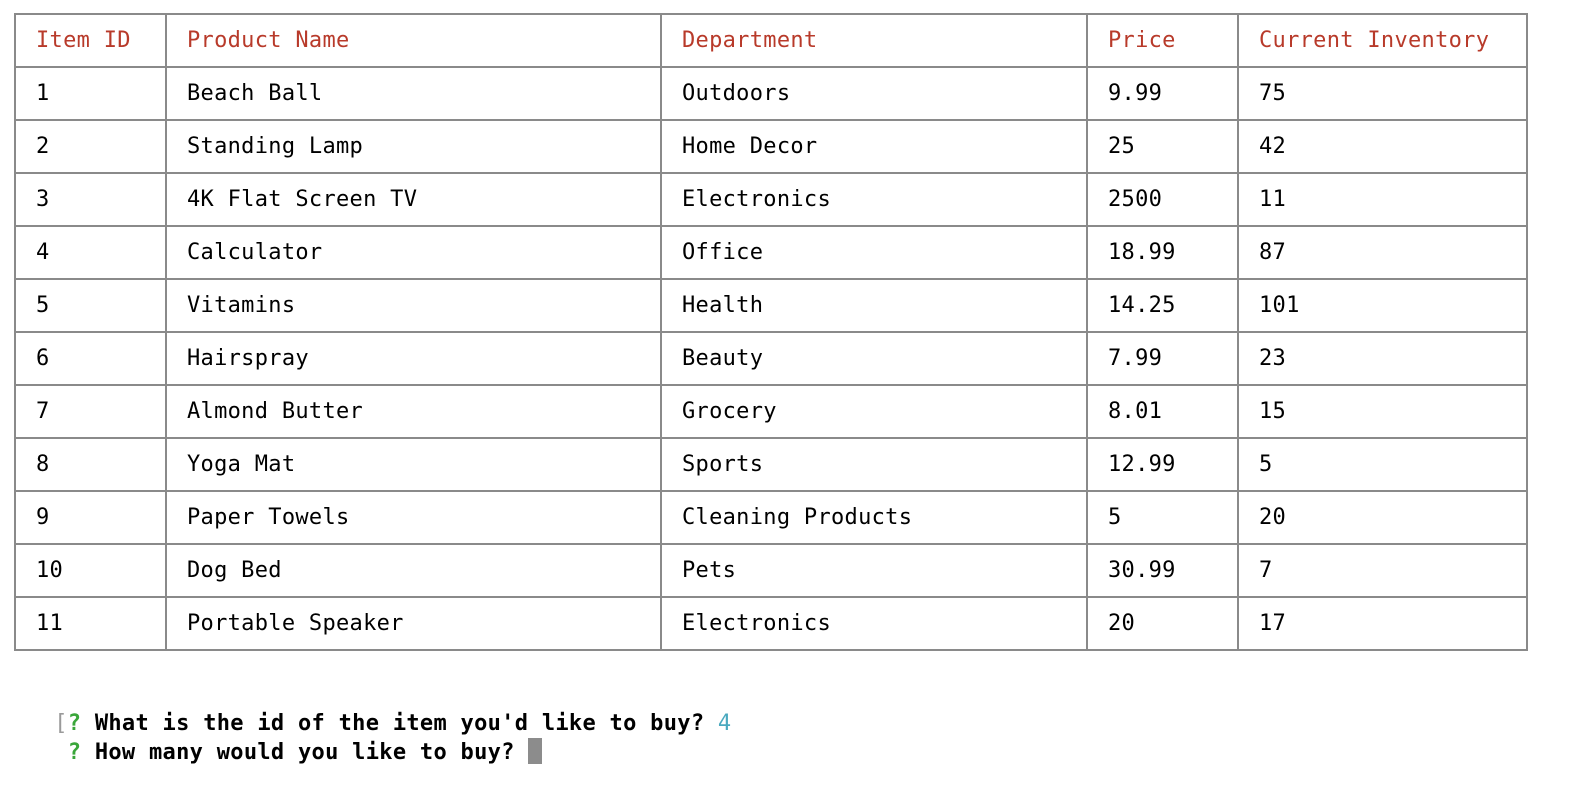  Describe the element at coordinates (1162, 93) in the screenshot. I see `cell-price: 9.99` at that location.